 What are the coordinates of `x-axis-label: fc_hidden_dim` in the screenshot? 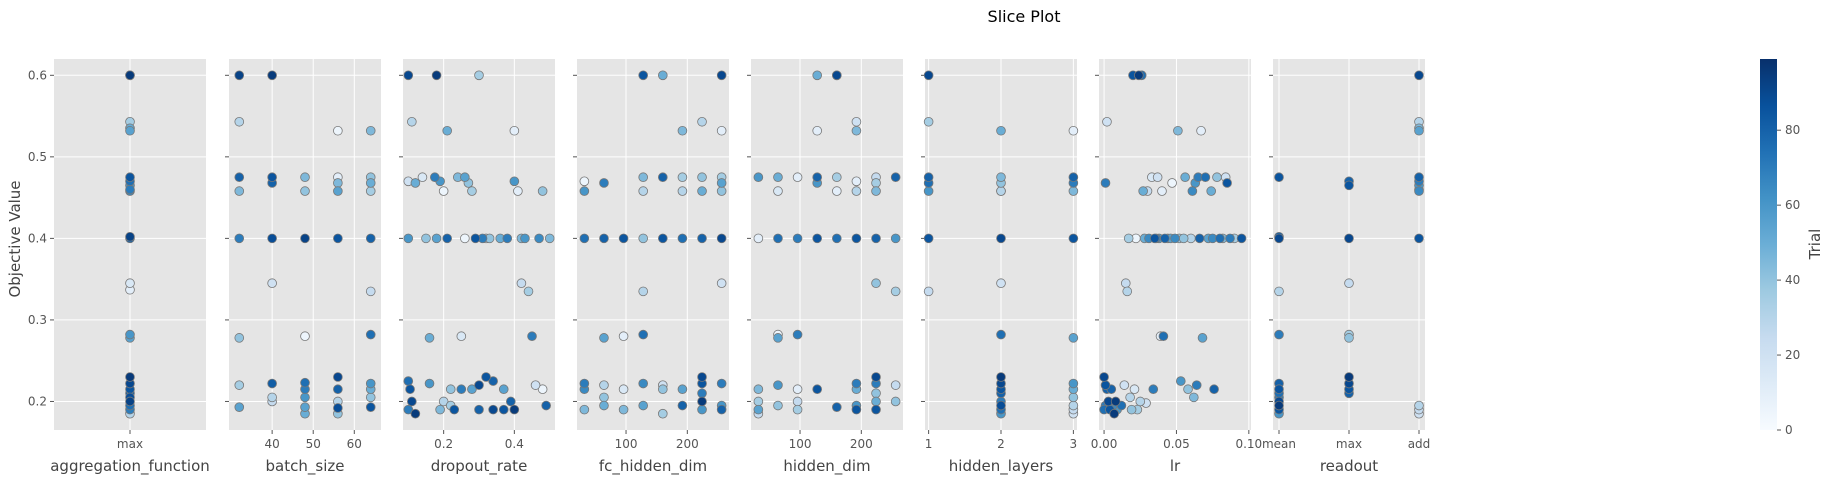 It's located at (653, 466).